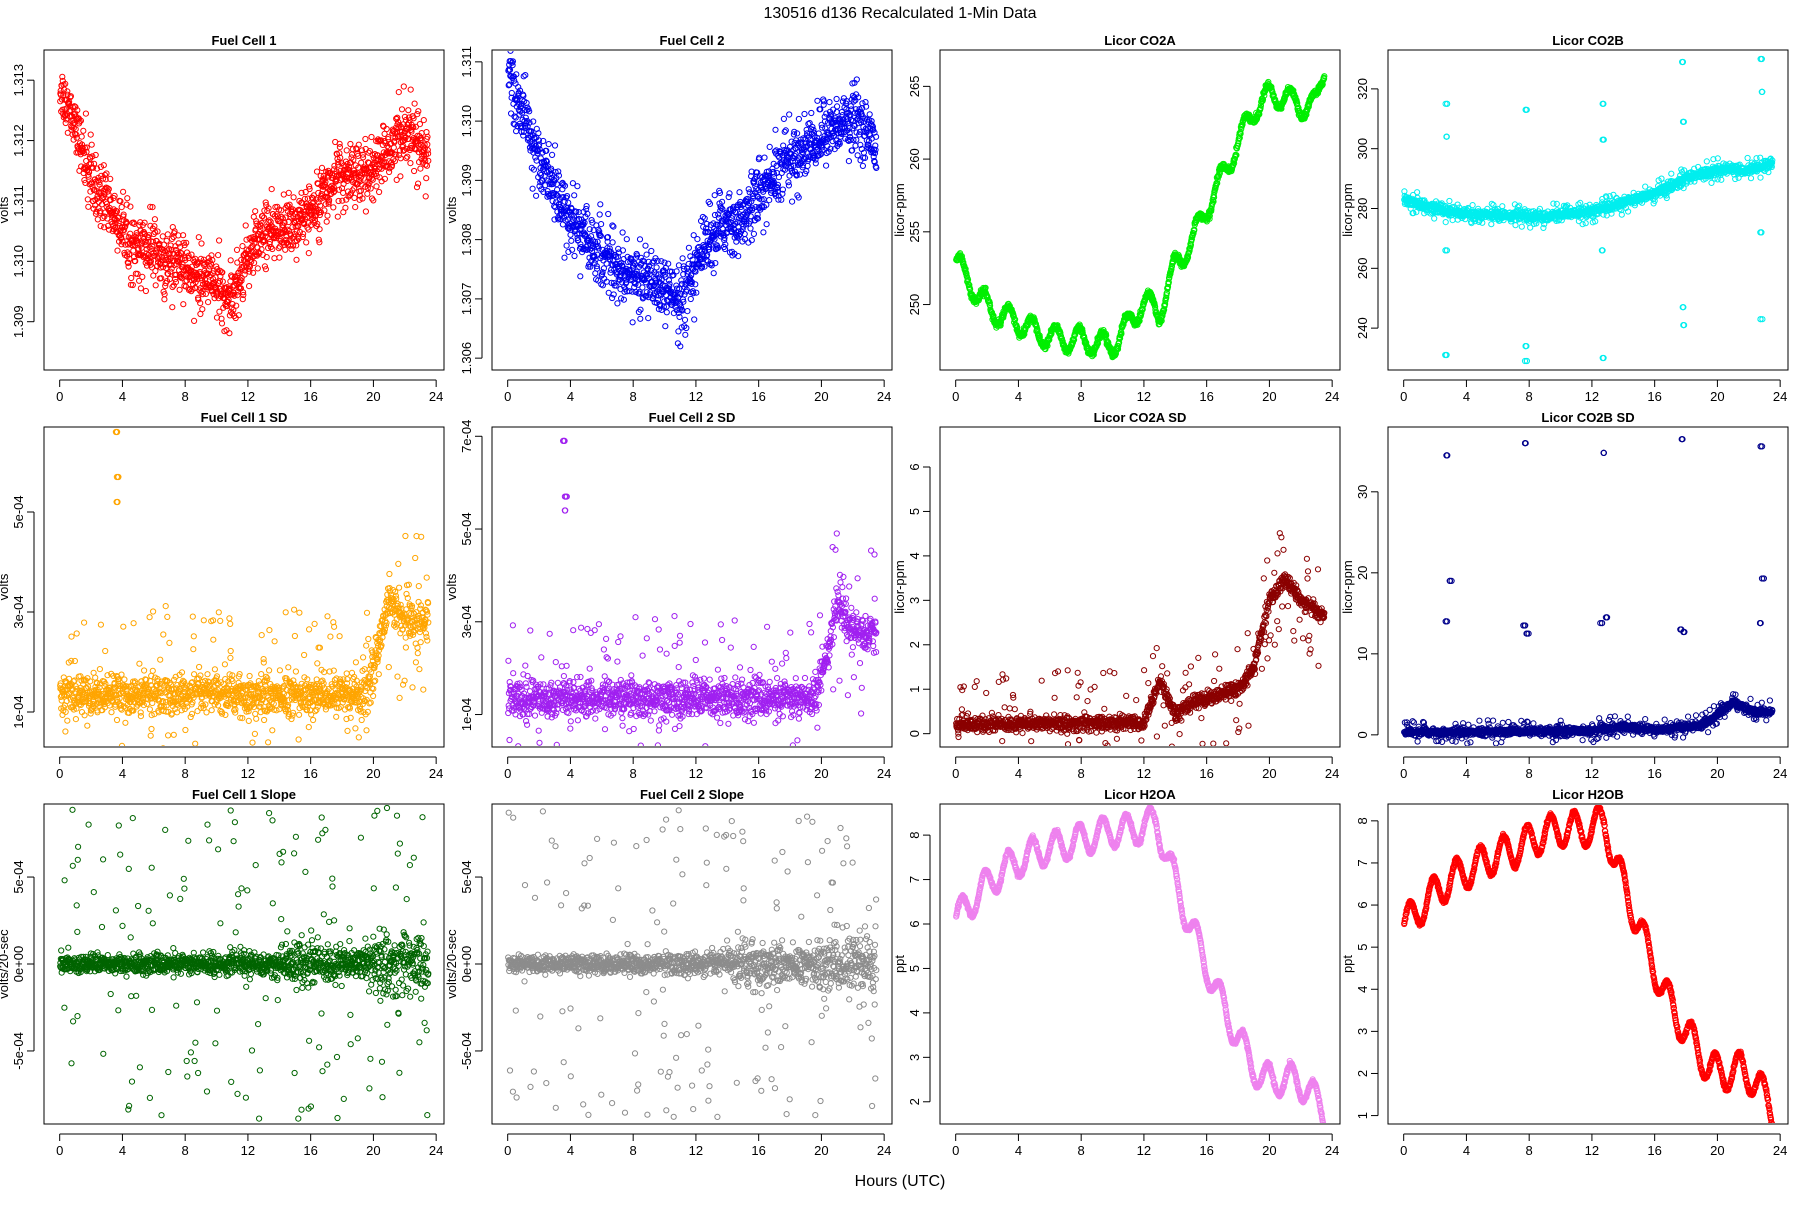 The height and width of the screenshot is (1205, 1800). What do you see at coordinates (466, 180) in the screenshot?
I see `y-tick-label: 1.309` at bounding box center [466, 180].